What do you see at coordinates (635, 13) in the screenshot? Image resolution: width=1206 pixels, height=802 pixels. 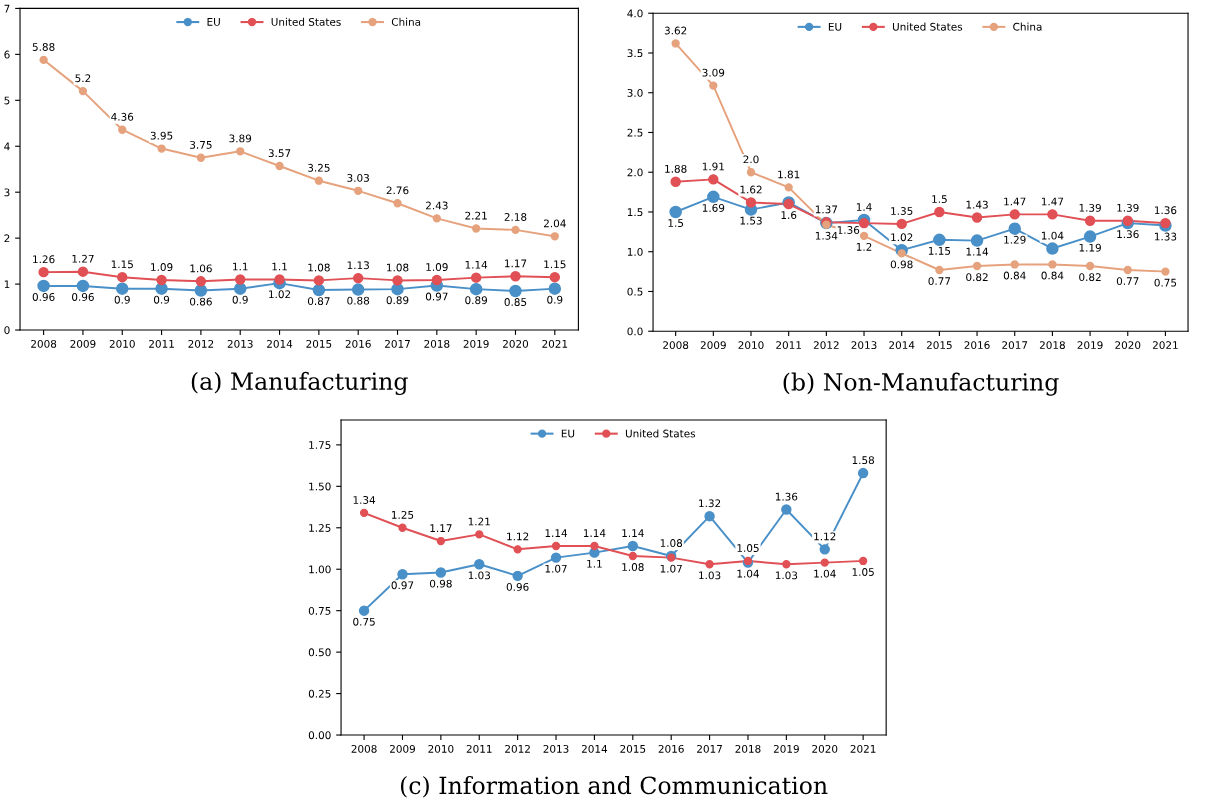 I see `y-tick-label: 4.0` at bounding box center [635, 13].